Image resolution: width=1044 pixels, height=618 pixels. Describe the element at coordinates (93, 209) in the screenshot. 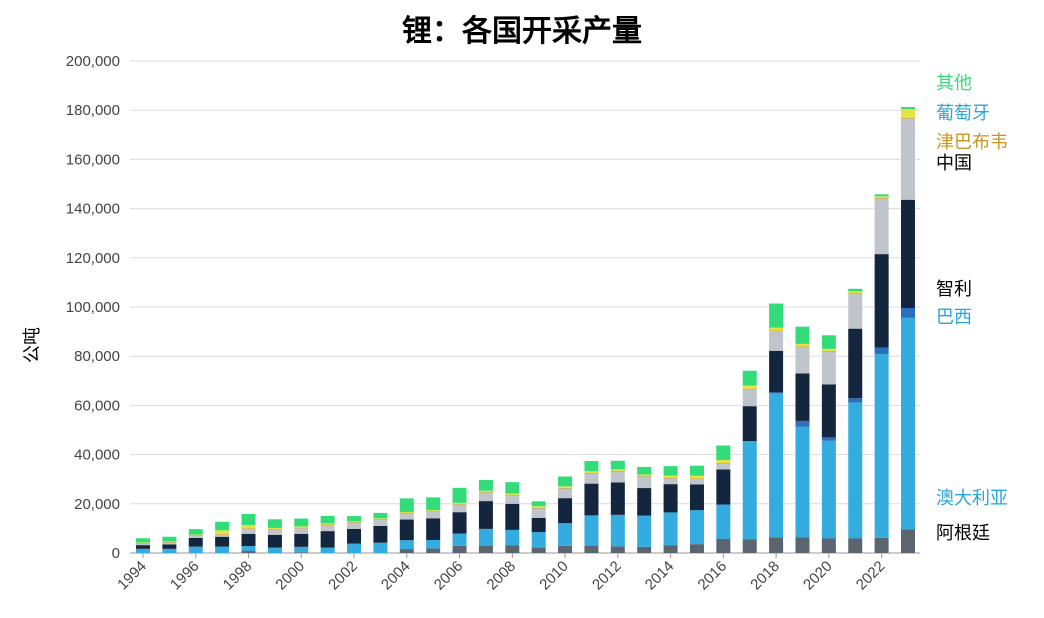

I see `y-tick-label: 140,000` at that location.